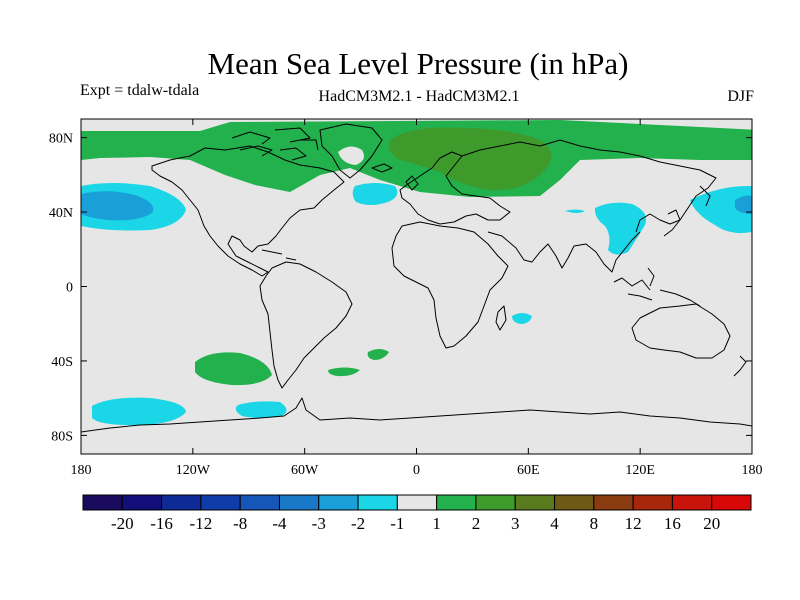 This screenshot has height=600, width=800. I want to click on europe-coast, so click(455, 188).